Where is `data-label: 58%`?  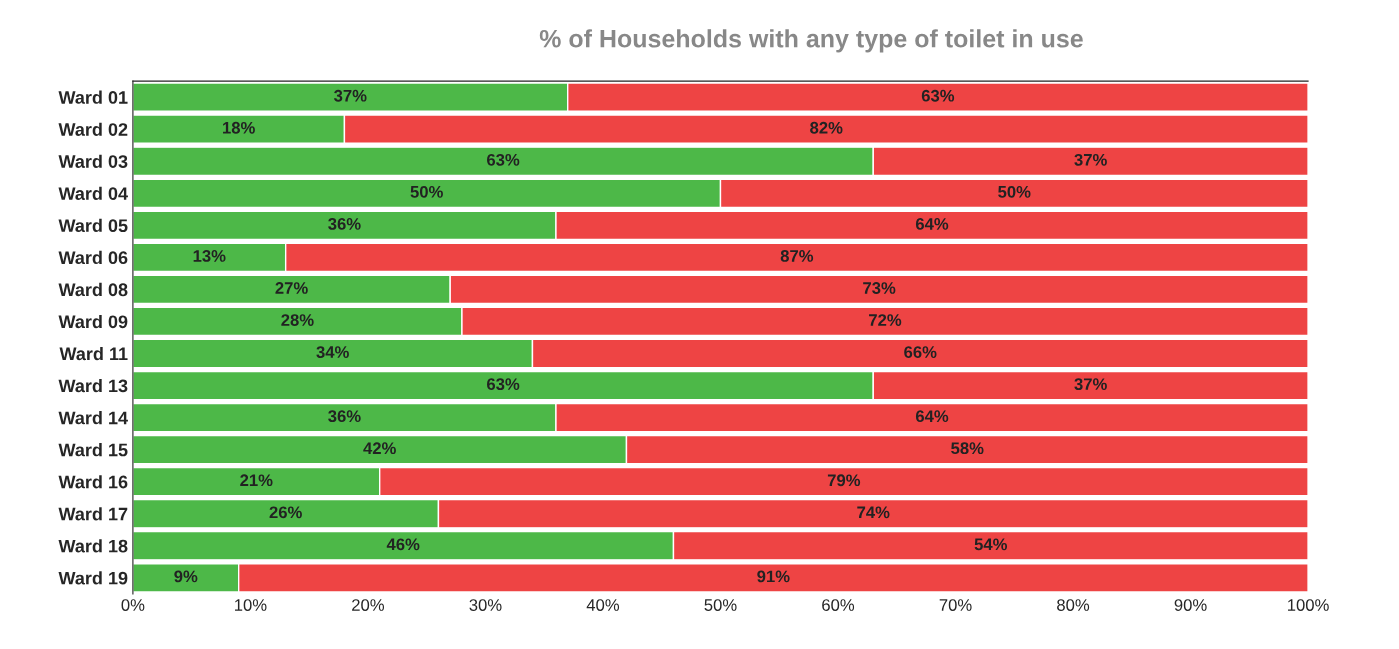
data-label: 58% is located at coordinates (967, 448).